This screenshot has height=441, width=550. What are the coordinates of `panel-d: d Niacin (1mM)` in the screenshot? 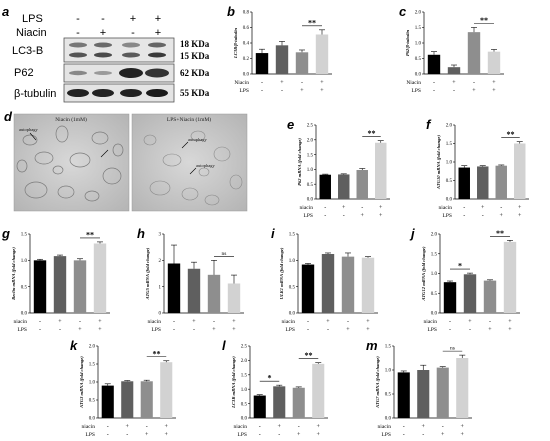 It's located at (126, 160).